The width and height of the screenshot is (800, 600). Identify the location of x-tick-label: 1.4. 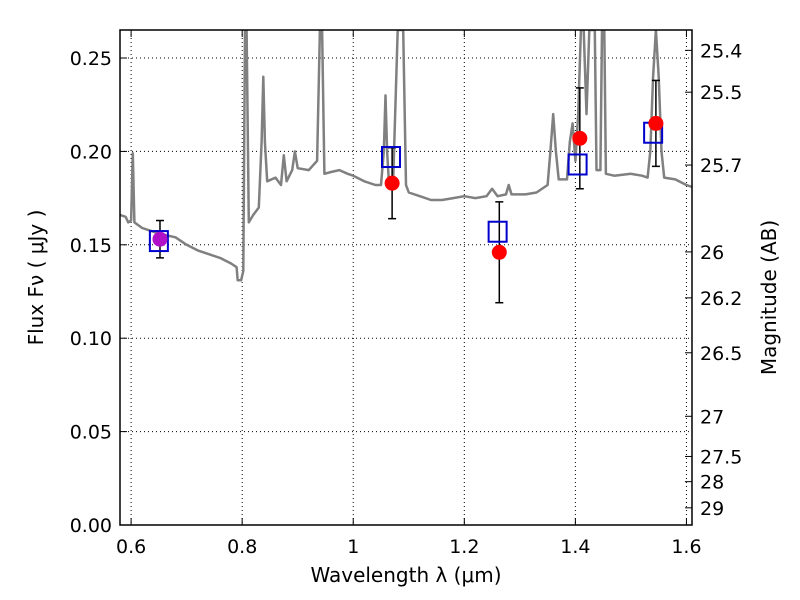
(575, 547).